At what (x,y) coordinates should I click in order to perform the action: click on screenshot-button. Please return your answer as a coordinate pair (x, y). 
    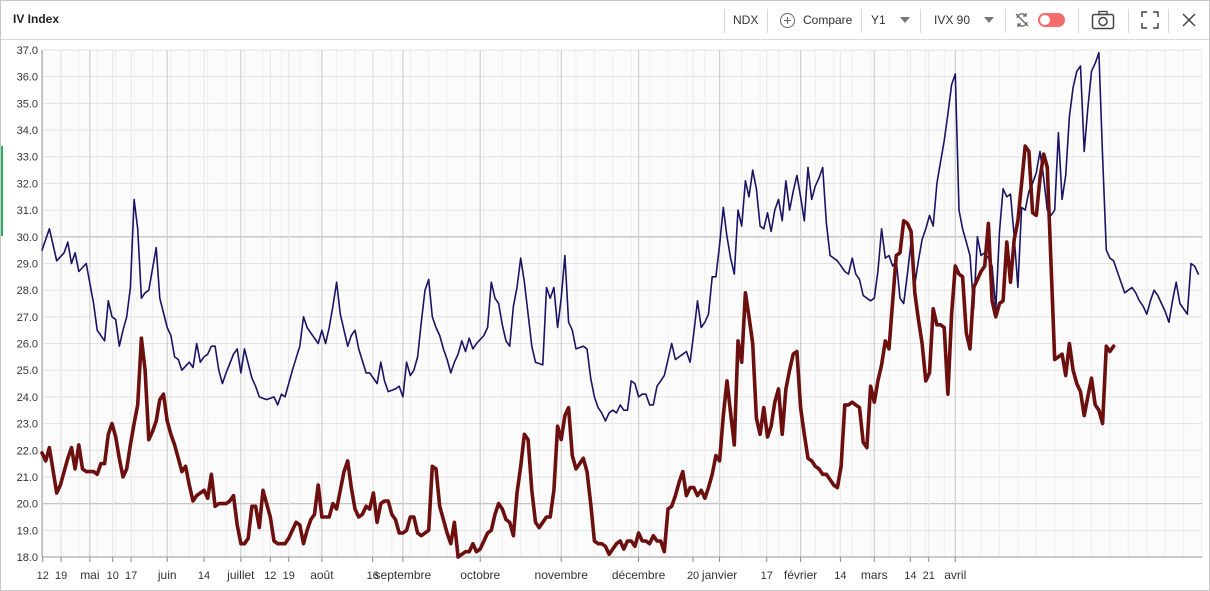
    Looking at the image, I should click on (1103, 20).